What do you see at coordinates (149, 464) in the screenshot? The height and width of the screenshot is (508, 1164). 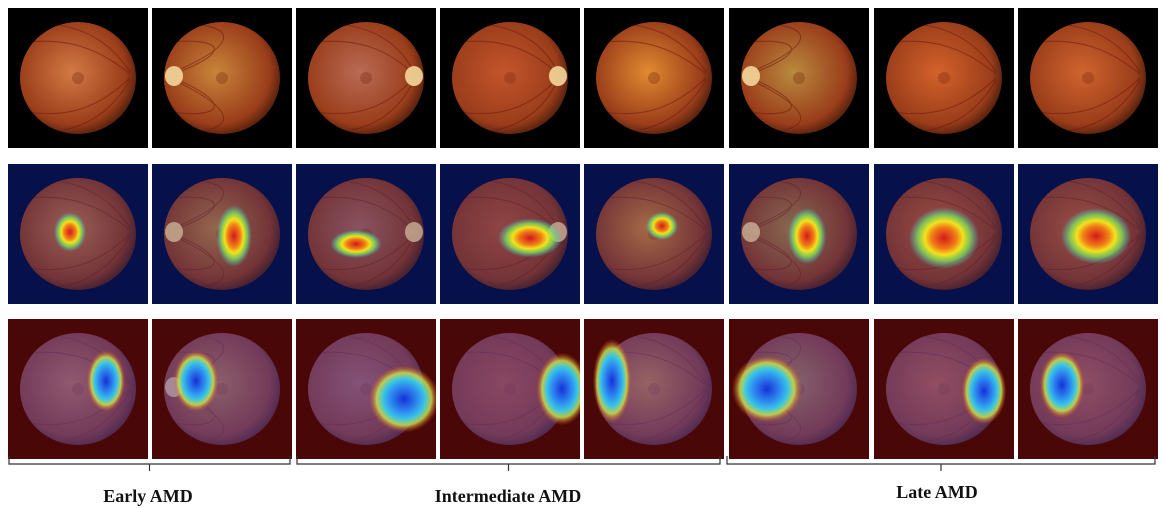 I see `group-bracket-early` at bounding box center [149, 464].